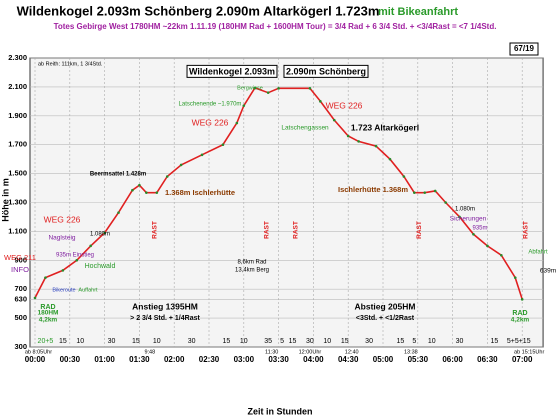 This screenshot has width=560, height=420. I want to click on annotation: > 2 3/4 Std. + 1/4Rast, so click(165, 318).